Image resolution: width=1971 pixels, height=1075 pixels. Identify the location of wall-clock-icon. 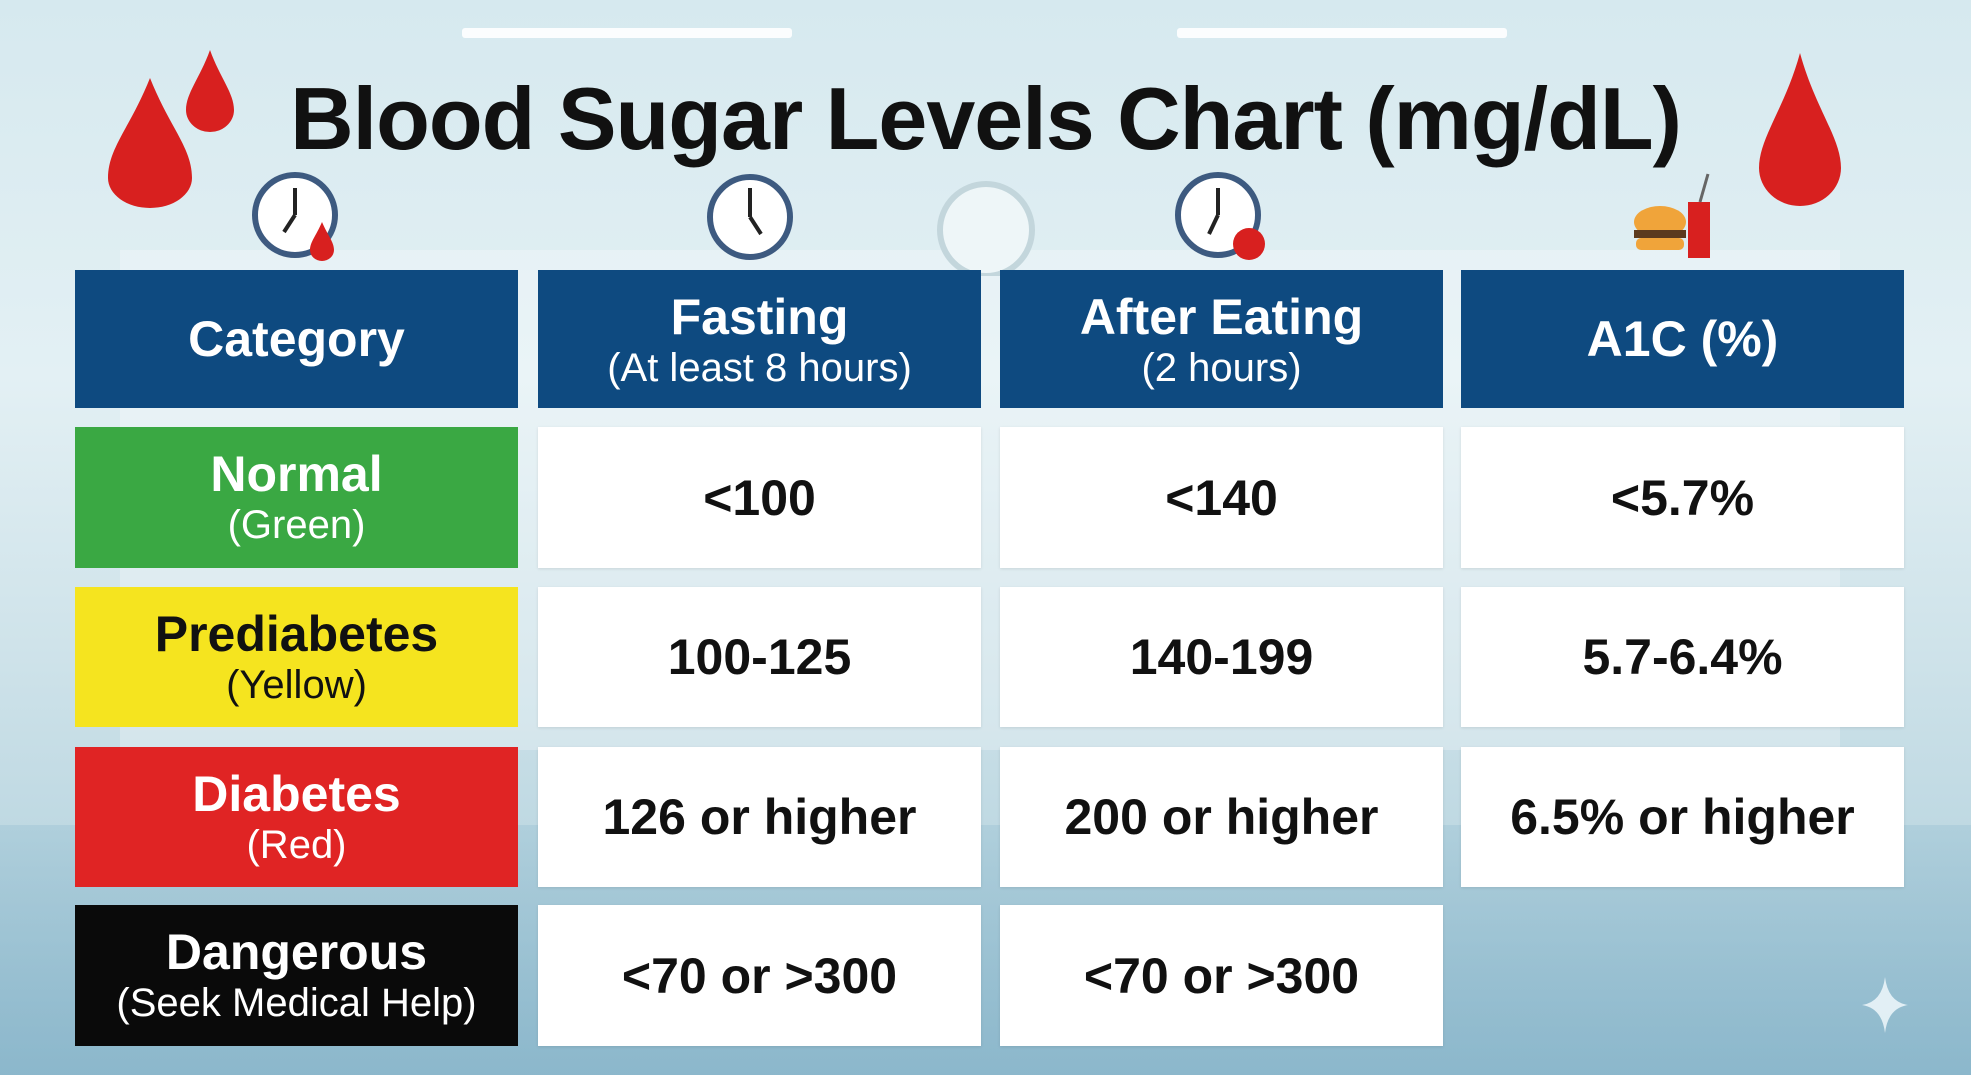
(986, 228).